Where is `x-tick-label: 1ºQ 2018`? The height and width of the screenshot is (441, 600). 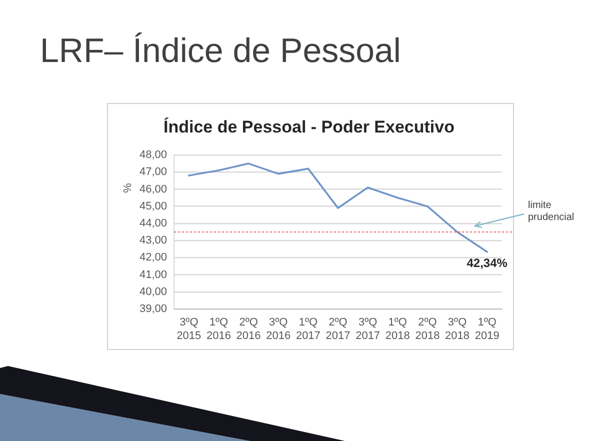
x-tick-label: 1ºQ 2018 is located at coordinates (397, 329).